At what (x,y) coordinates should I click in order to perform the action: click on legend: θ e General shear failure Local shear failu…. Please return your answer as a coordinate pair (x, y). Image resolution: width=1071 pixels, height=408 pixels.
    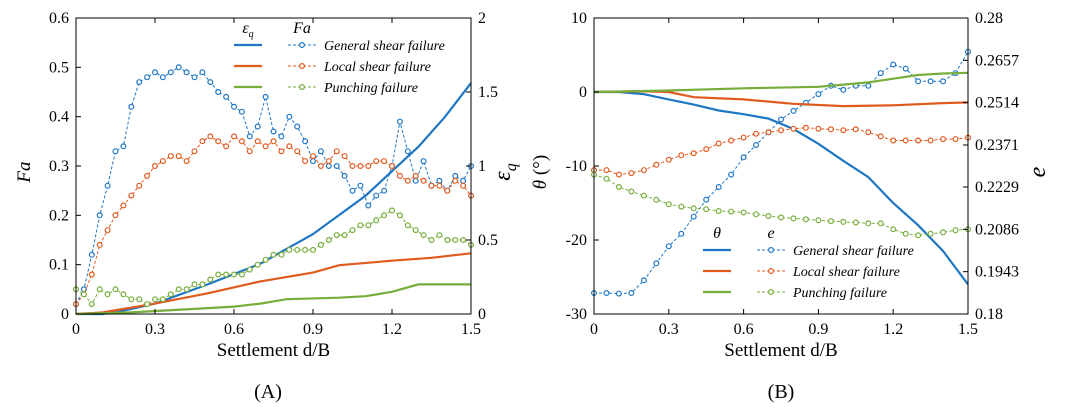
    Looking at the image, I should click on (808, 263).